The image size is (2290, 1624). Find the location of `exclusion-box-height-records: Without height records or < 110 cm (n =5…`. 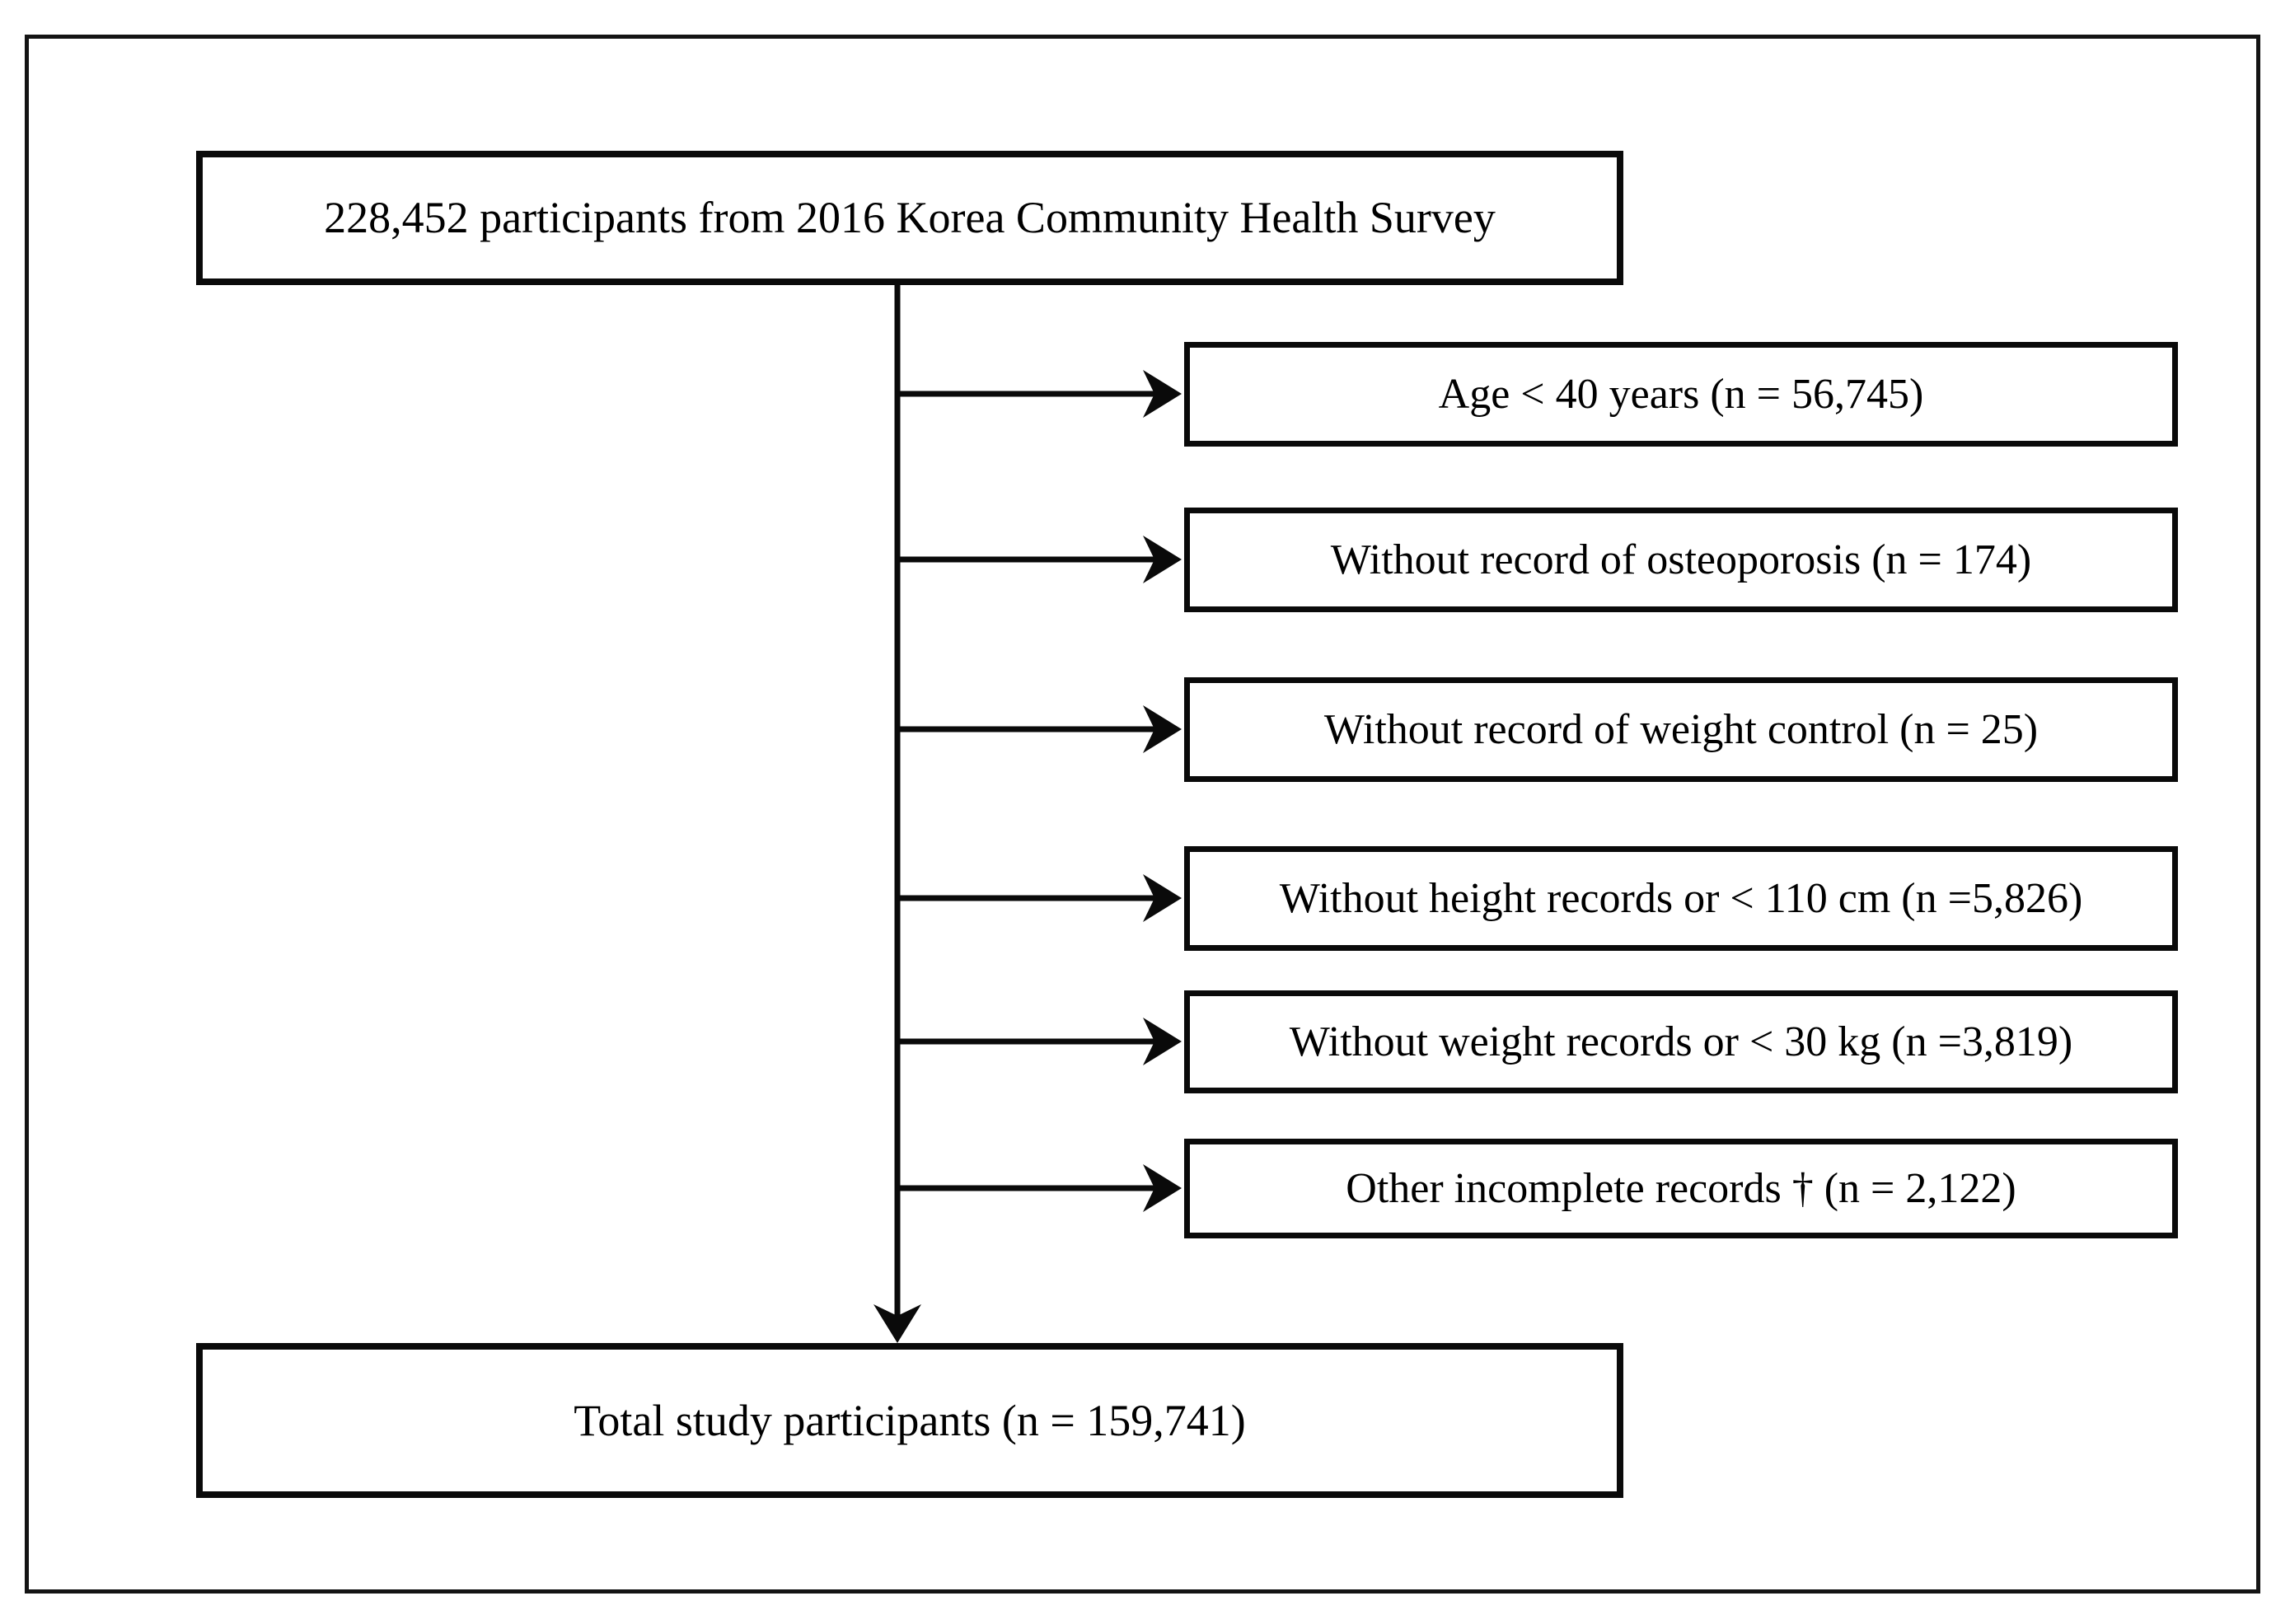

exclusion-box-height-records: Without height records or < 110 cm (n =5… is located at coordinates (1681, 898).